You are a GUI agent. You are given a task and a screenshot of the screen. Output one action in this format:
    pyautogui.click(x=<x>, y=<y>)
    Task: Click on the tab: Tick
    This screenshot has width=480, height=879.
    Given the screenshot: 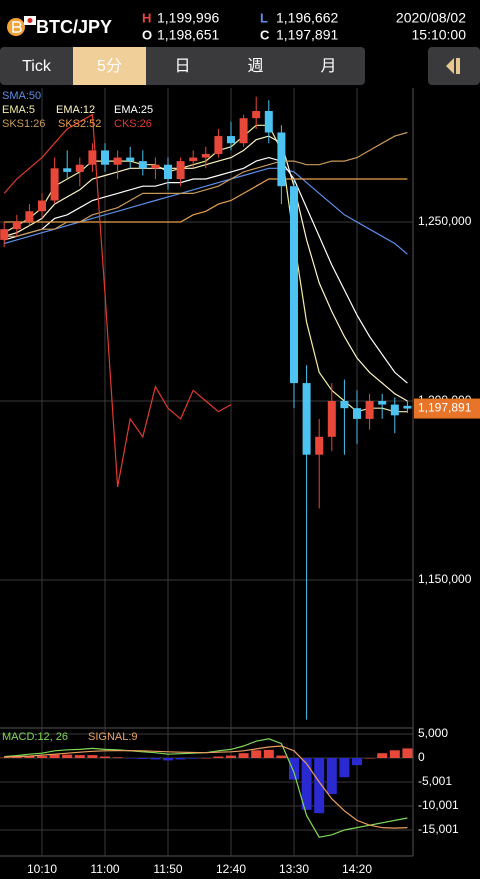 What is the action you would take?
    pyautogui.click(x=37, y=66)
    